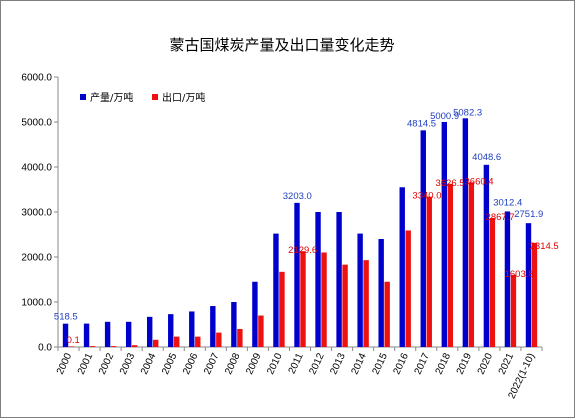 This screenshot has width=575, height=418. I want to click on y-tick-label: 2000.0, so click(36, 258).